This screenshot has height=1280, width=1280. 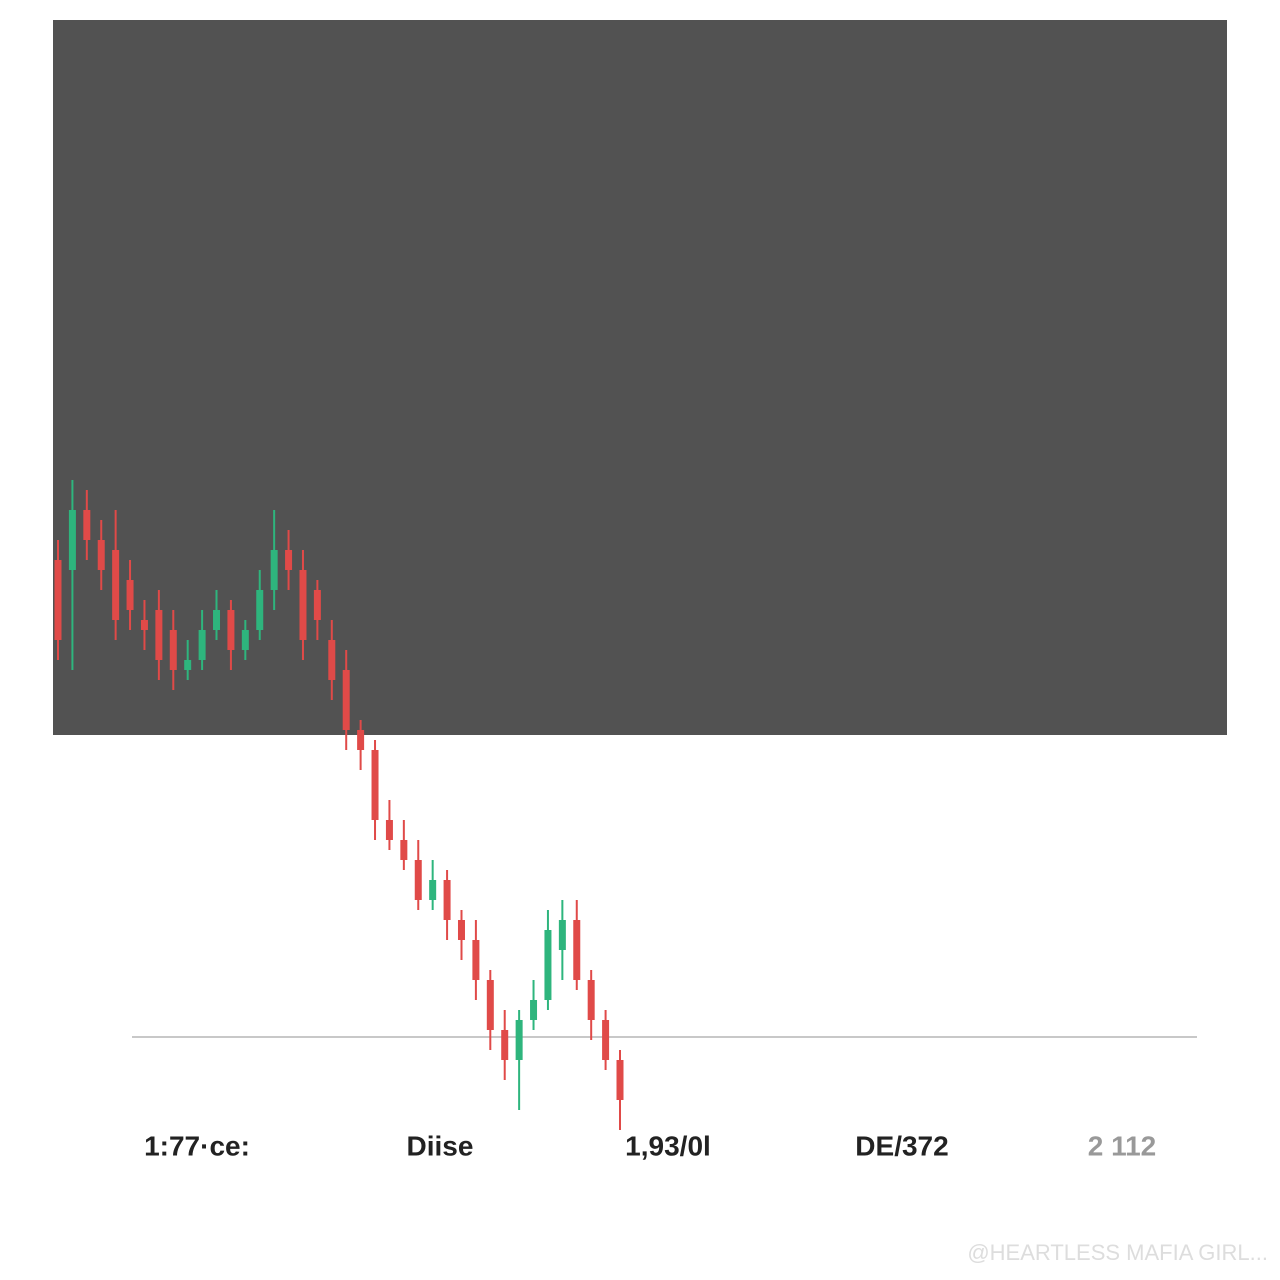 What do you see at coordinates (668, 1145) in the screenshot?
I see `footer-label: 1,93/0l` at bounding box center [668, 1145].